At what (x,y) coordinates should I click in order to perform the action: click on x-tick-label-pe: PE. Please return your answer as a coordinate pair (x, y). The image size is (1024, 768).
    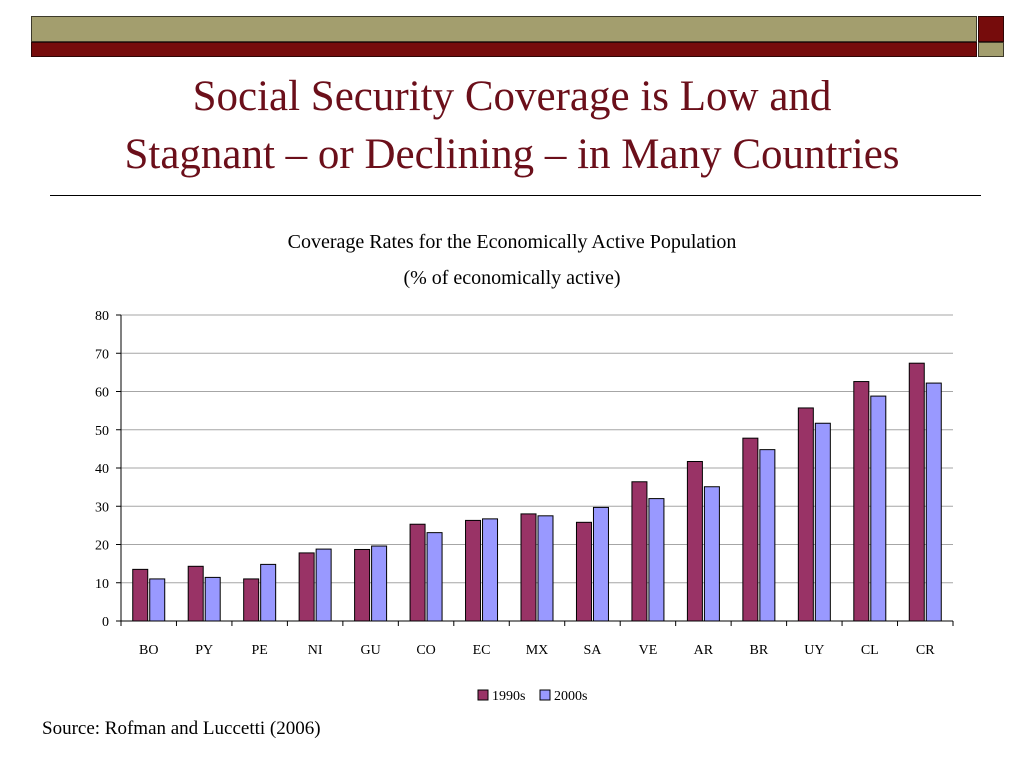
    Looking at the image, I should click on (259, 650).